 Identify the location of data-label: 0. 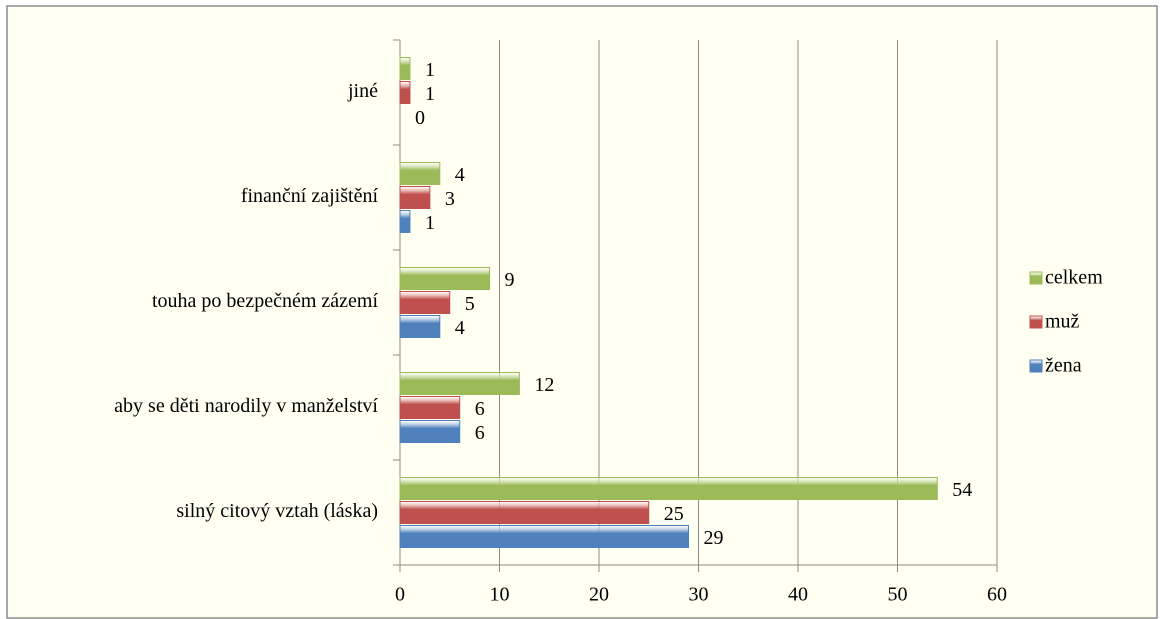
(420, 118).